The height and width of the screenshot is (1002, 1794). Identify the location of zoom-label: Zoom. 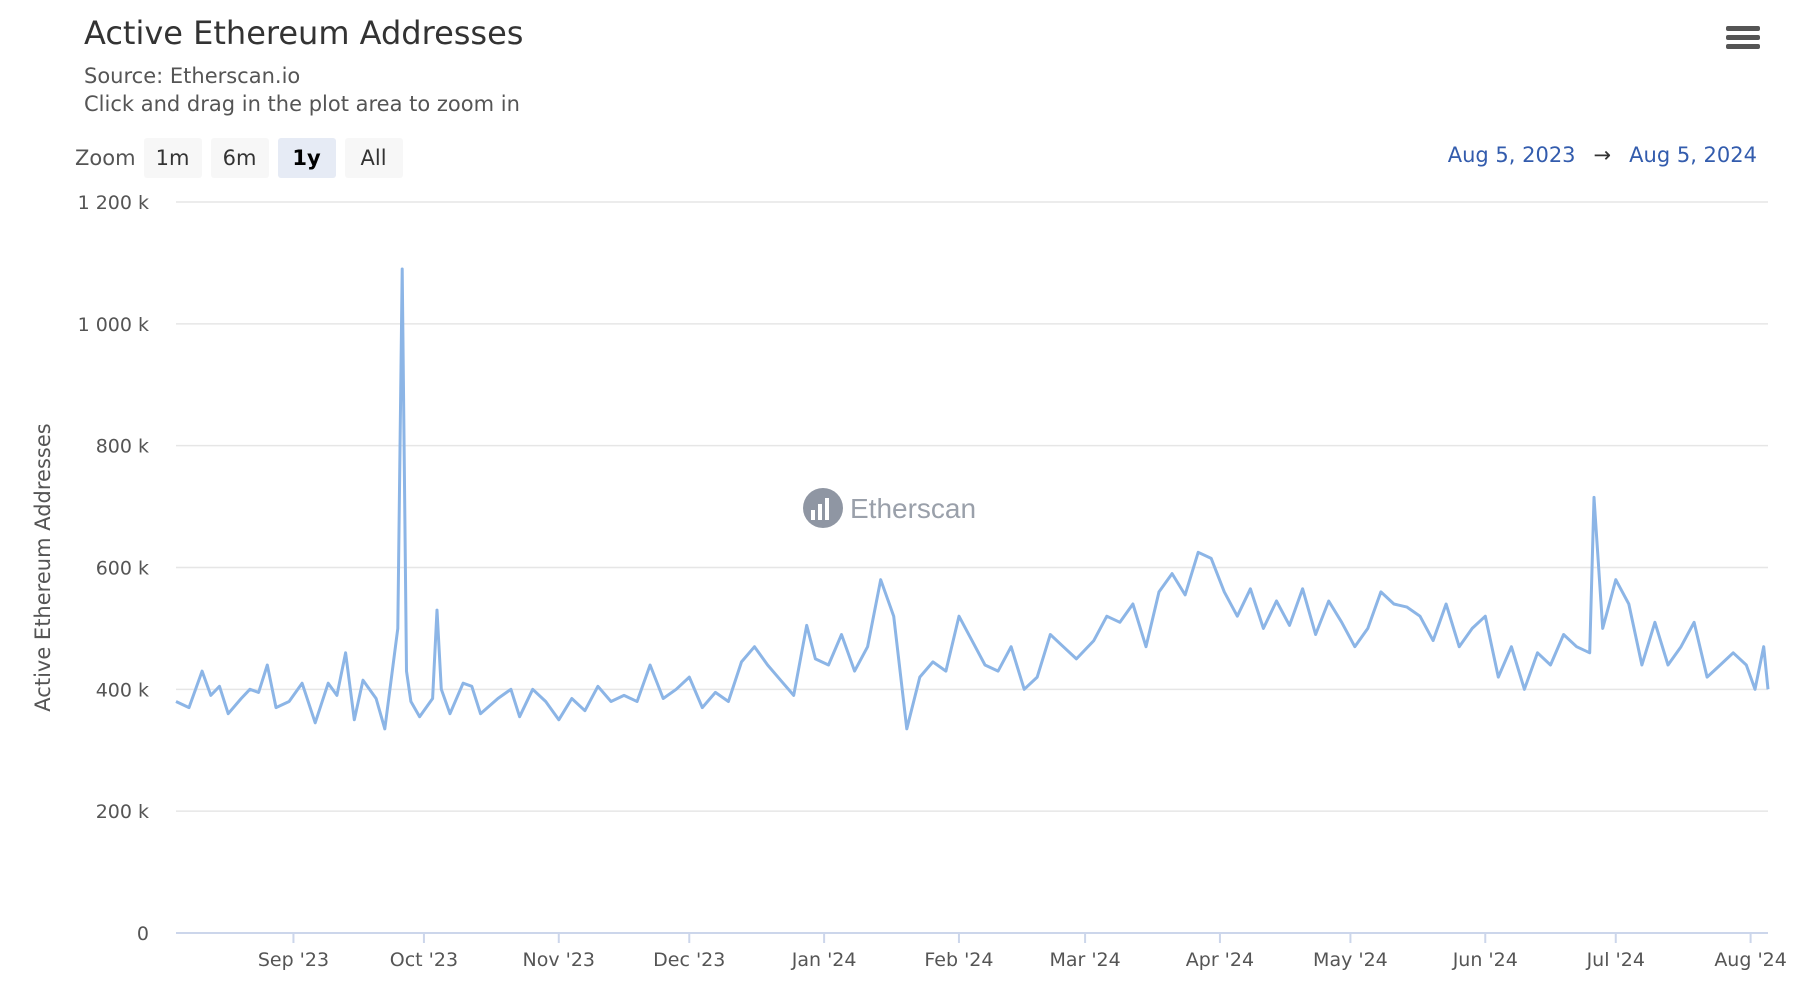
(105, 158).